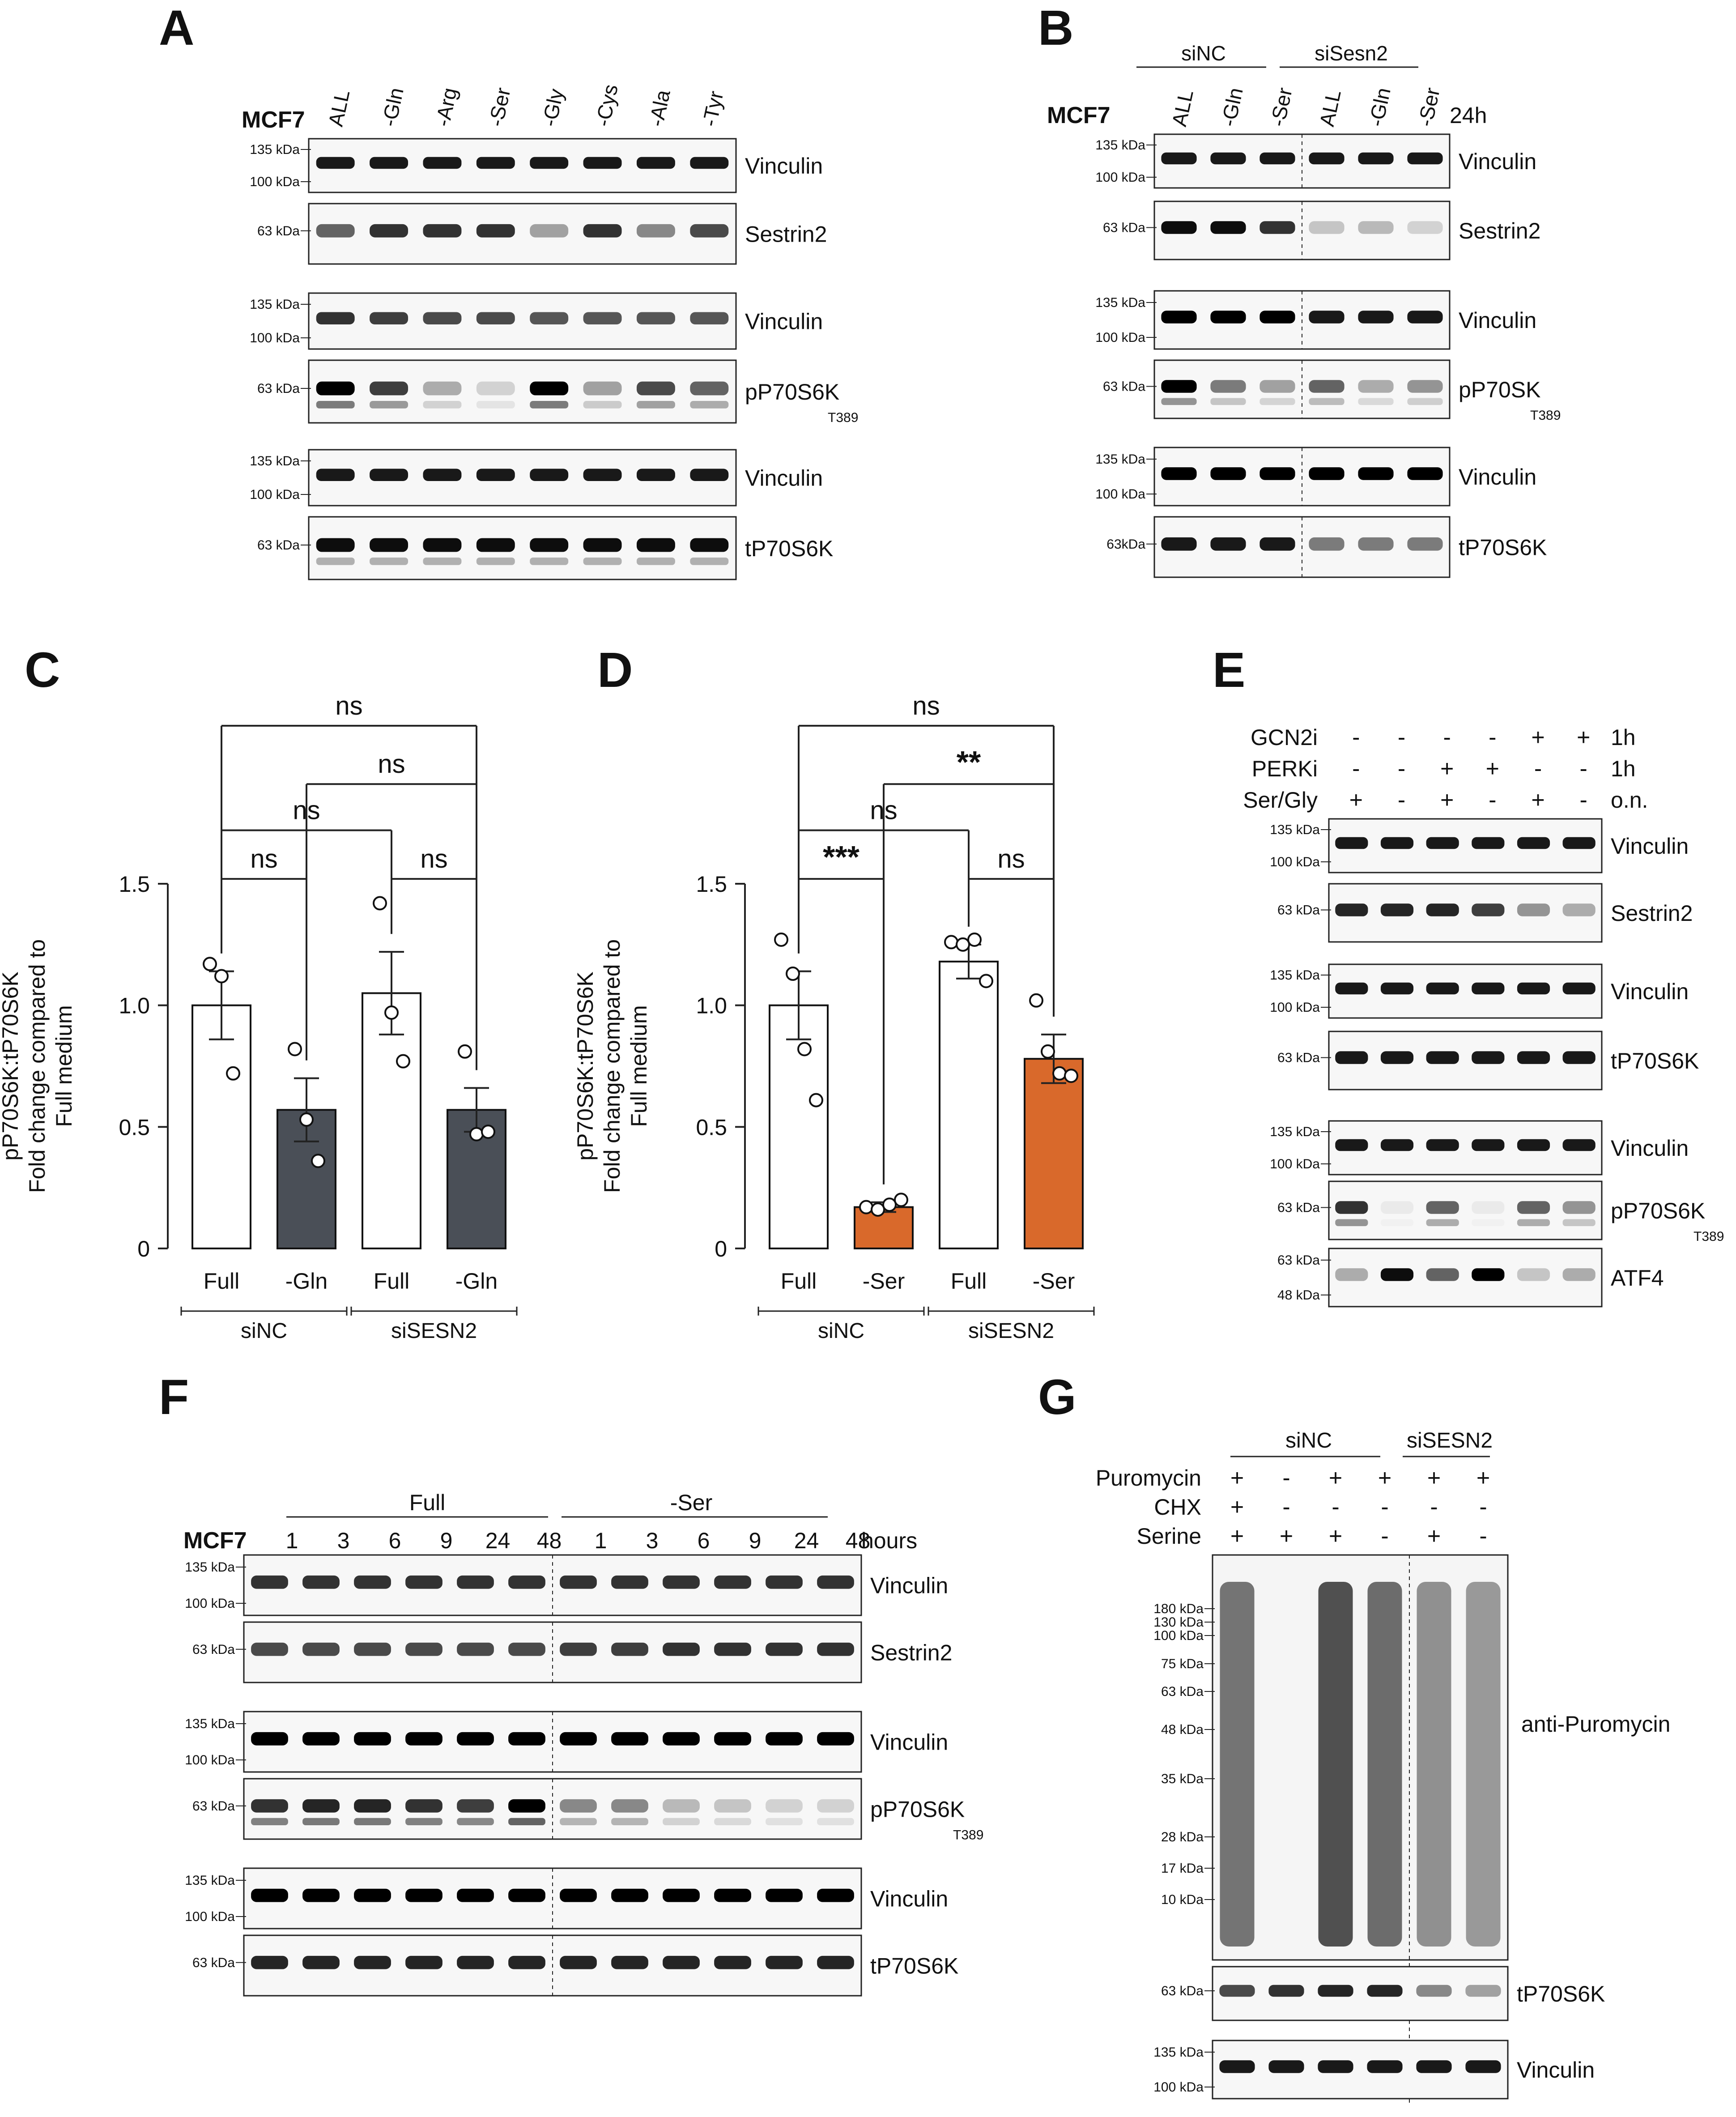 This screenshot has height=2117, width=1736. I want to click on blot-label: ATF4, so click(1637, 1278).